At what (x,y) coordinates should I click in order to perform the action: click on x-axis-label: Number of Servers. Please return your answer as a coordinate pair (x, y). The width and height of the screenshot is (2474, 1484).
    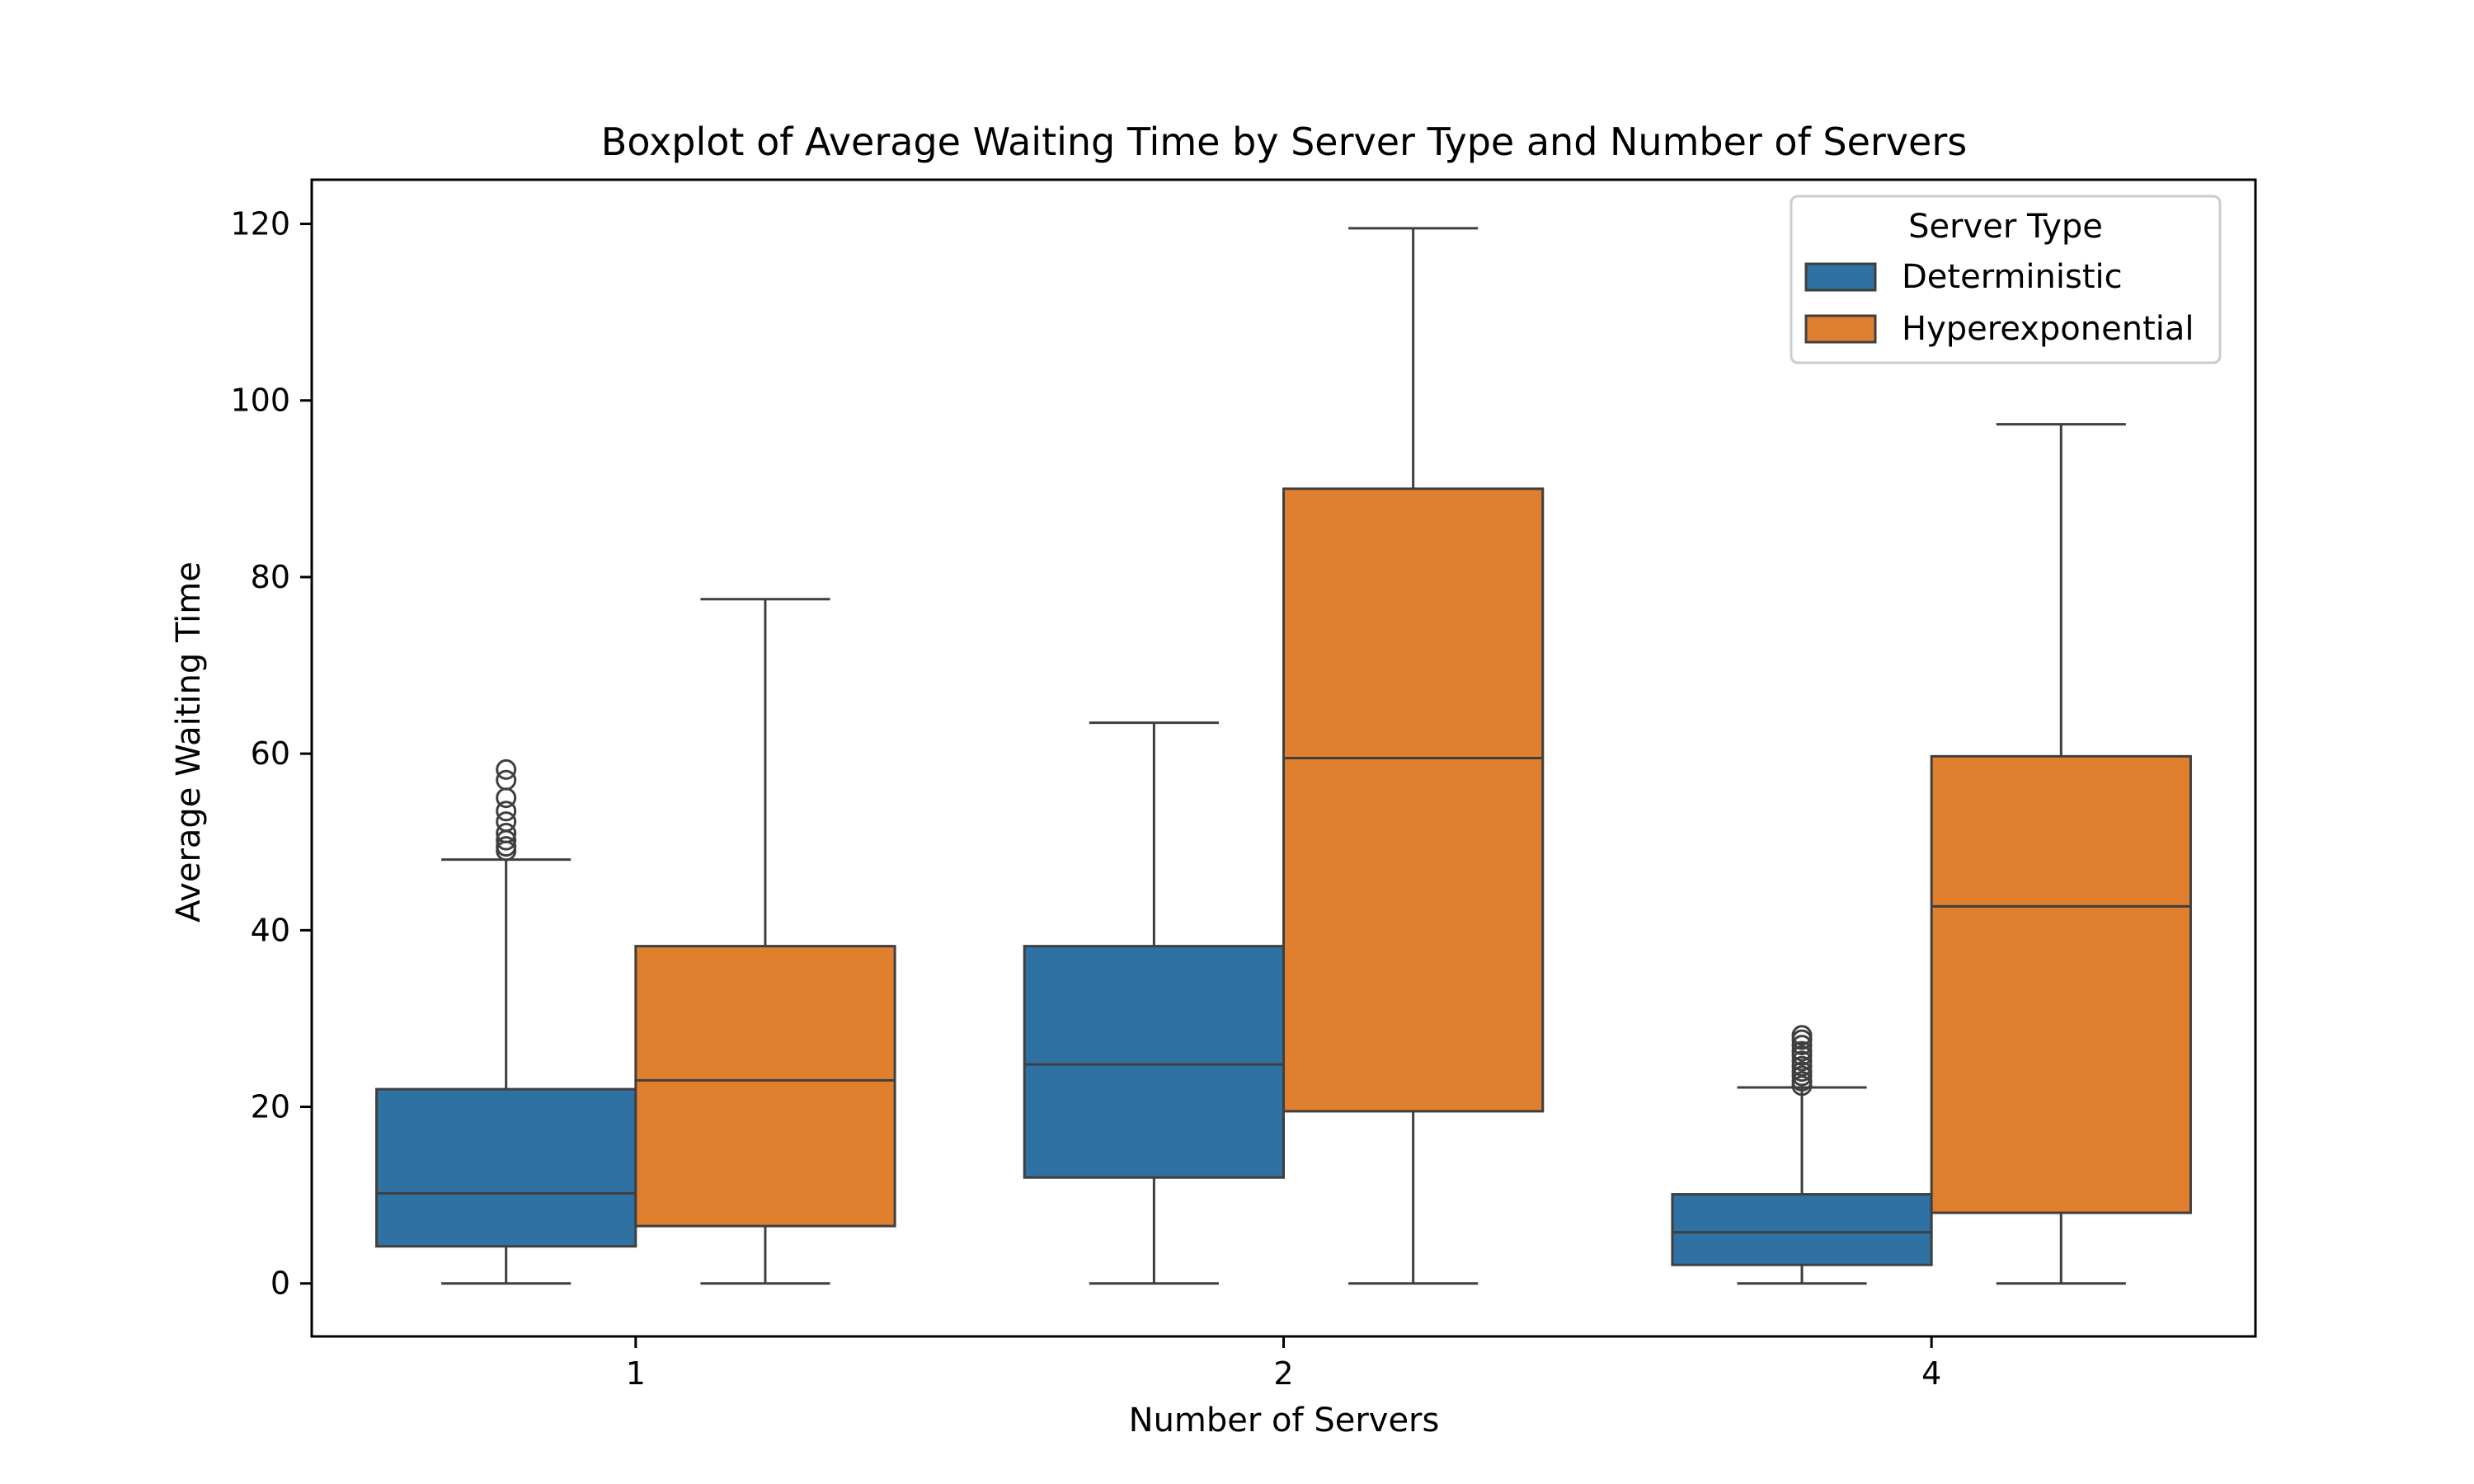
    Looking at the image, I should click on (1284, 1420).